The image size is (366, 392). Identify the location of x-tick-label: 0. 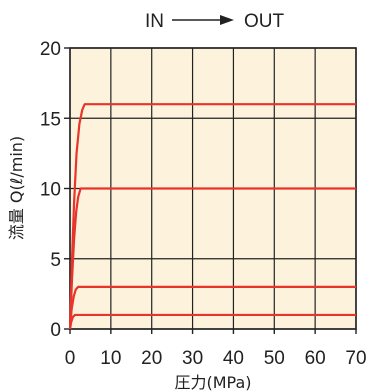
(70, 358).